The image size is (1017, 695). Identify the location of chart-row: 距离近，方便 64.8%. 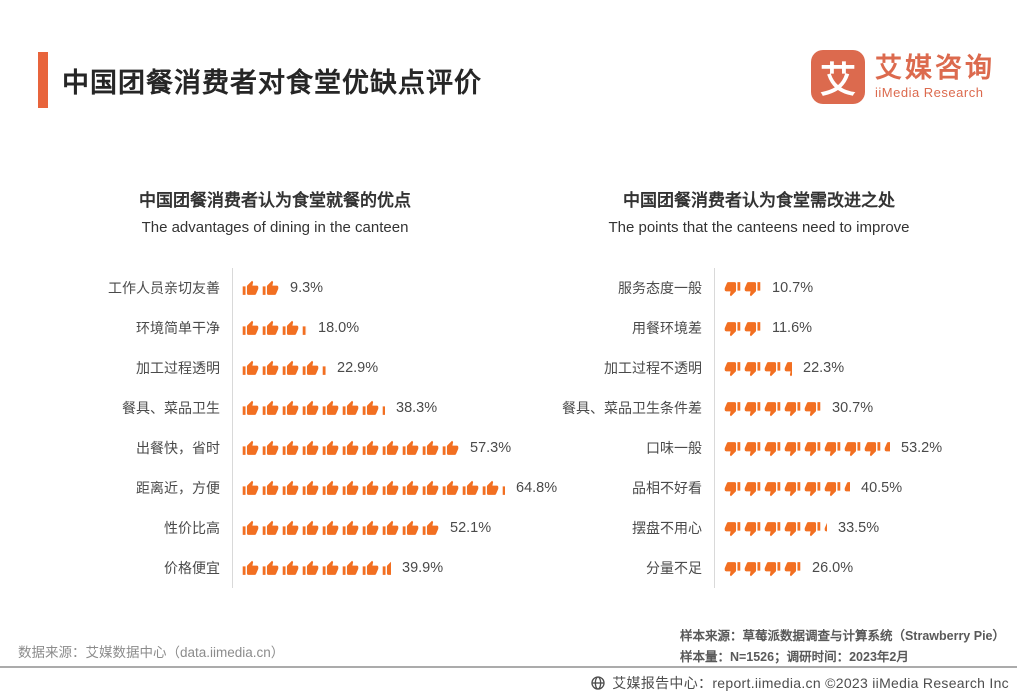
(303, 488).